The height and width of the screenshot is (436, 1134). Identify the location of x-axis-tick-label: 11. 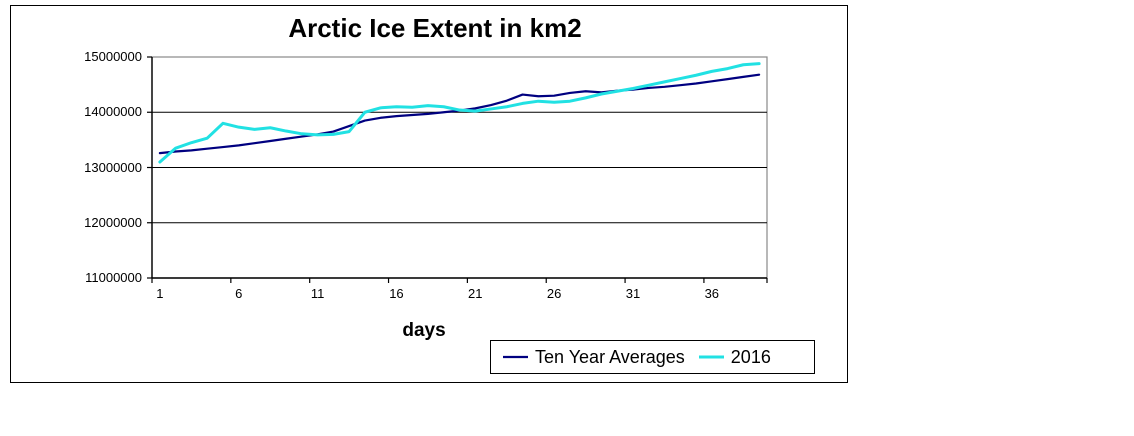
(317, 293).